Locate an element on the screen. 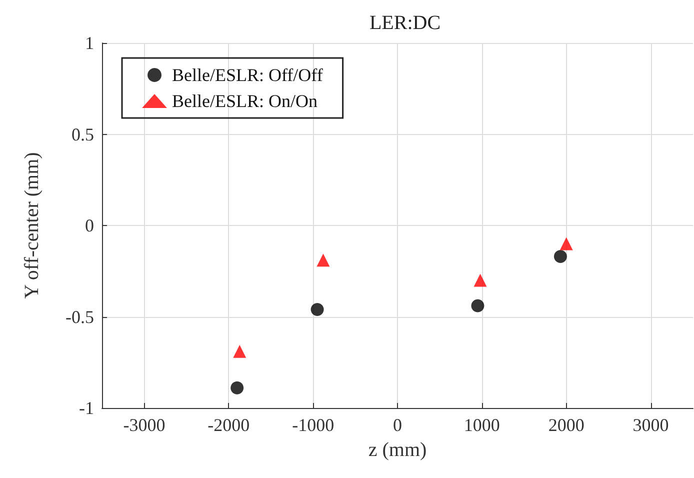 Image resolution: width=694 pixels, height=478 pixels. legend-label: Belle/ESLR: On/On is located at coordinates (245, 101).